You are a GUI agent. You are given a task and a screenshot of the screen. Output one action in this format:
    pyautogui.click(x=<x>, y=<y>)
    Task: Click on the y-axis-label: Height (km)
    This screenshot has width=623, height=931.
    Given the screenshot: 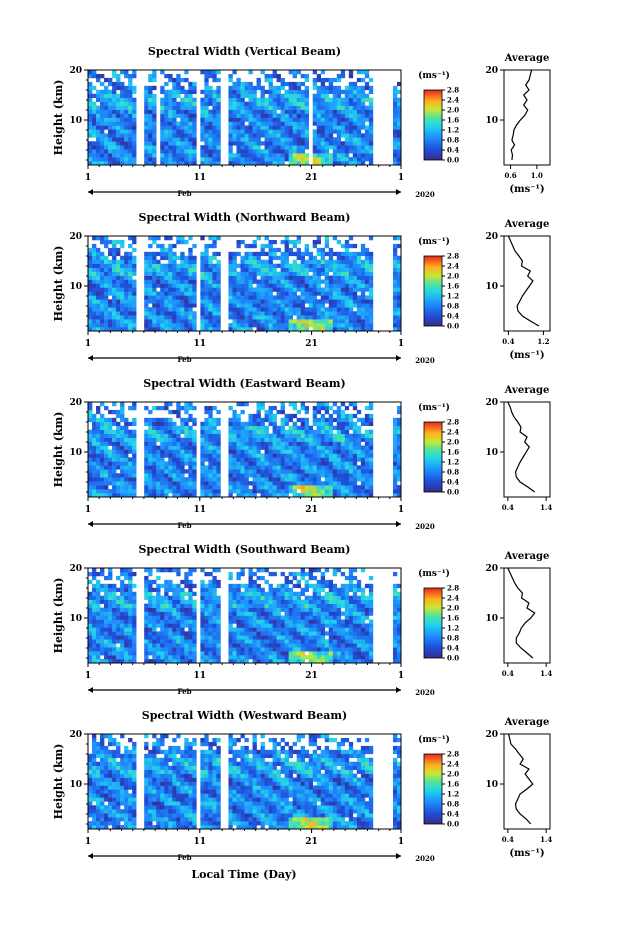 What is the action you would take?
    pyautogui.click(x=58, y=118)
    